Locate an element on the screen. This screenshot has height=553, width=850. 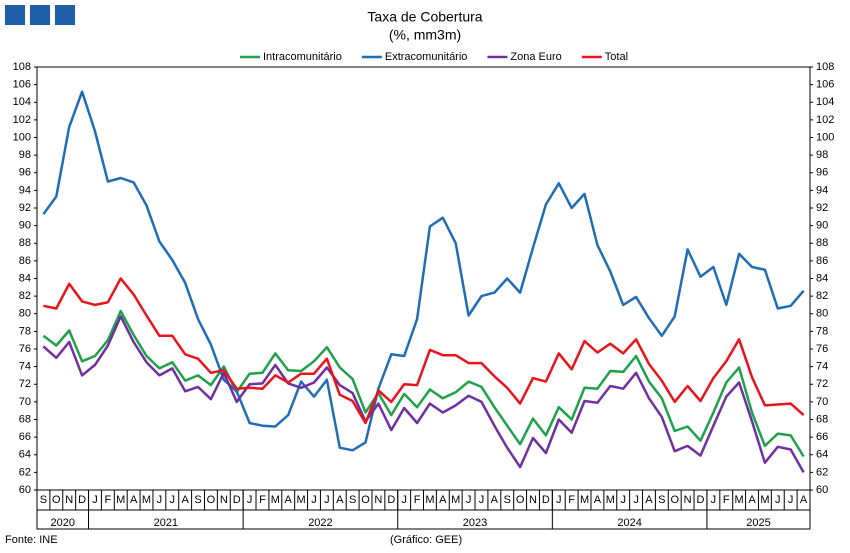
y2-tick-label: 104 is located at coordinates (825, 102).